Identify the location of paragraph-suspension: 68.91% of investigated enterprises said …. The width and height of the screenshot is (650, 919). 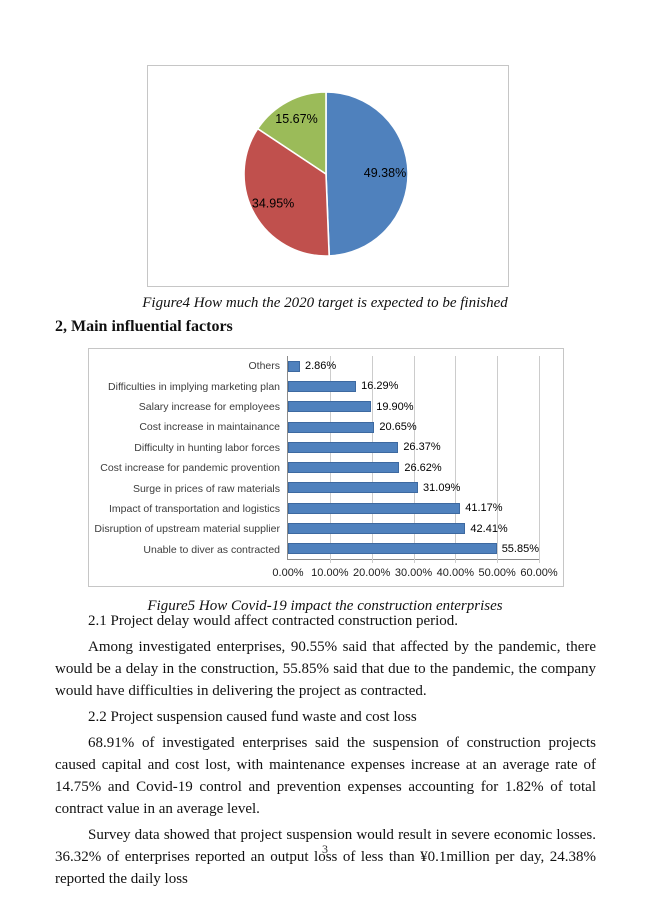
(325, 776).